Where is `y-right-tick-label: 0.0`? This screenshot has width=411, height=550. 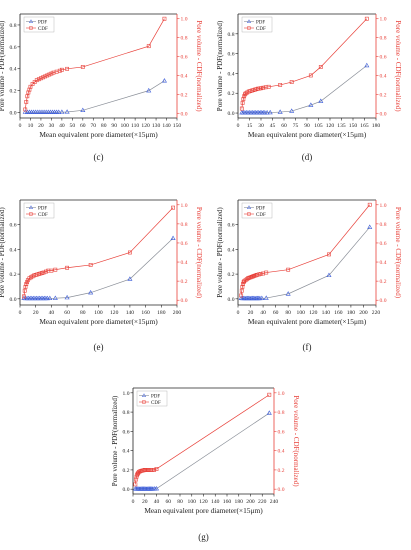
y-right-tick-label: 0.0 is located at coordinates (281, 490).